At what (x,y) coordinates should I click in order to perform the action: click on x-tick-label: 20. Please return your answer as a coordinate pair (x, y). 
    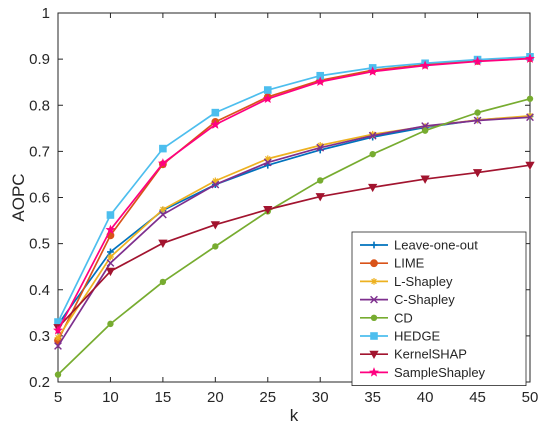
    Looking at the image, I should click on (215, 397).